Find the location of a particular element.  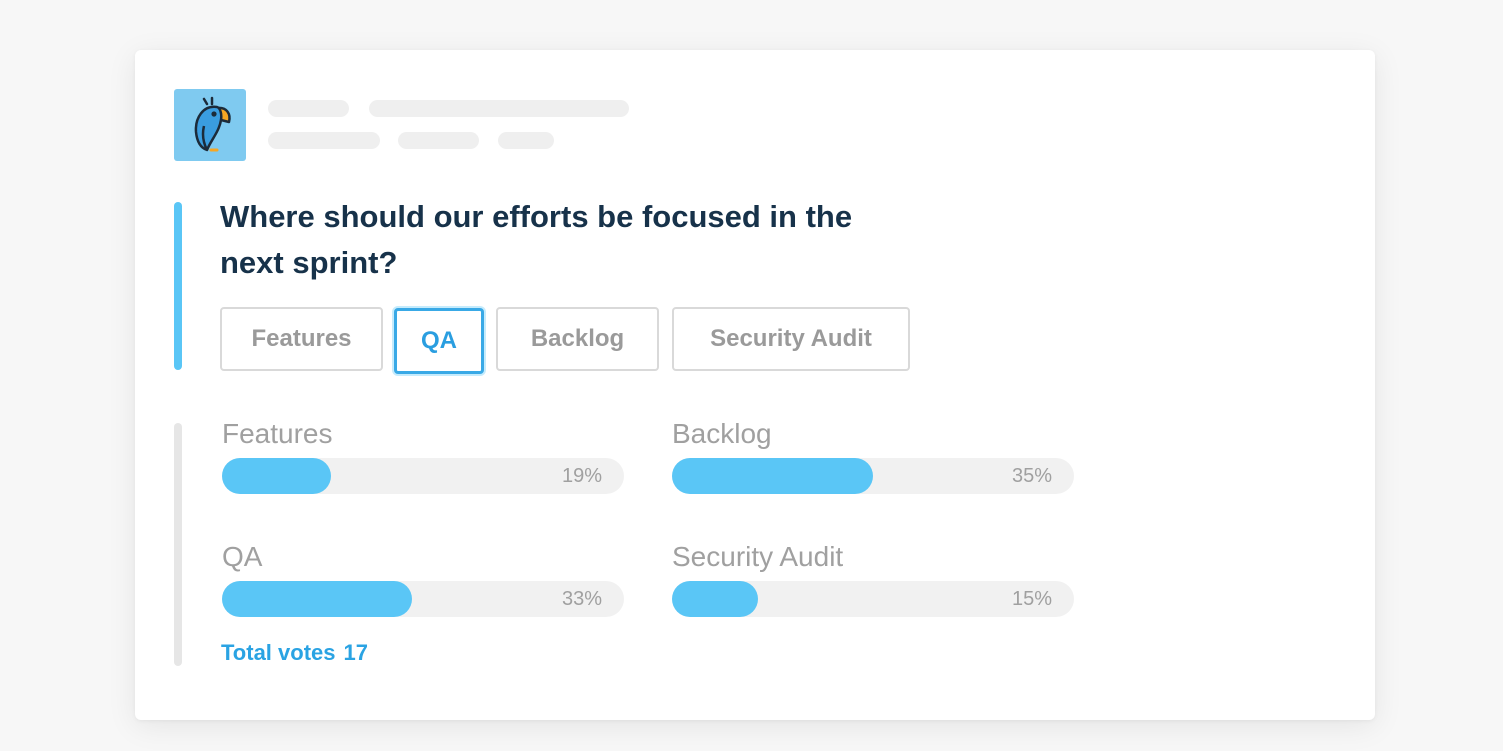

option-button-backlog: Backlog is located at coordinates (577, 339).